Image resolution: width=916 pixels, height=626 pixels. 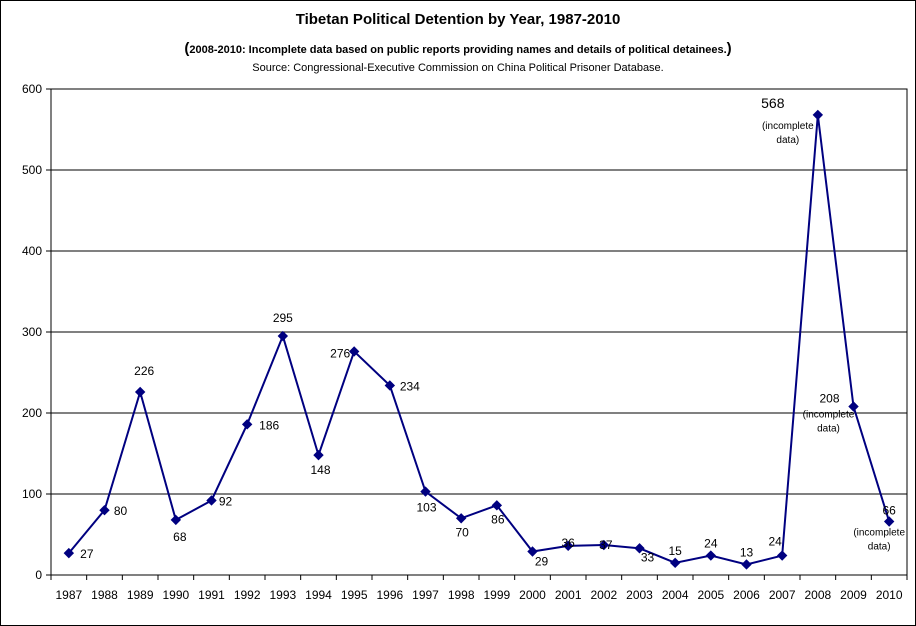 I want to click on x-tick-label: 2001, so click(x=568, y=595).